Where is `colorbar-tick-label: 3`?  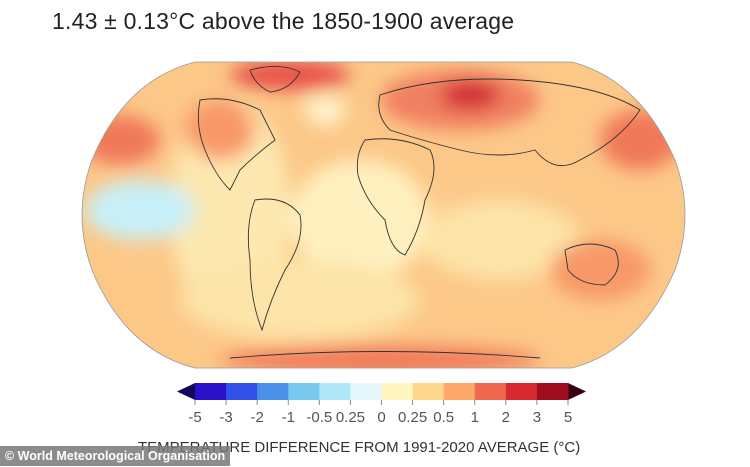 colorbar-tick-label: 3 is located at coordinates (537, 417).